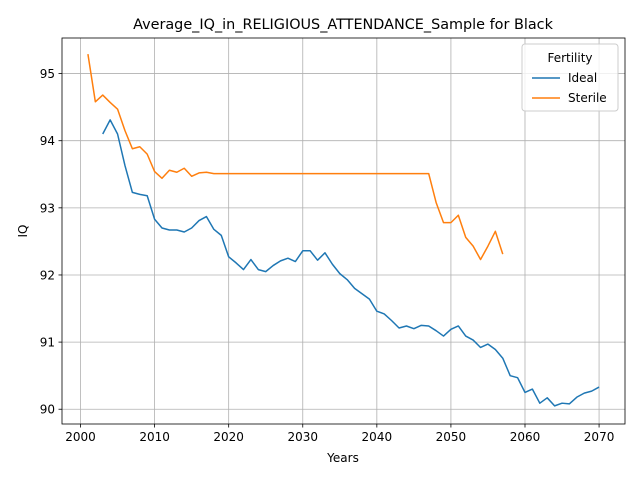 The height and width of the screenshot is (480, 640). I want to click on y-tick-label: 92, so click(47, 275).